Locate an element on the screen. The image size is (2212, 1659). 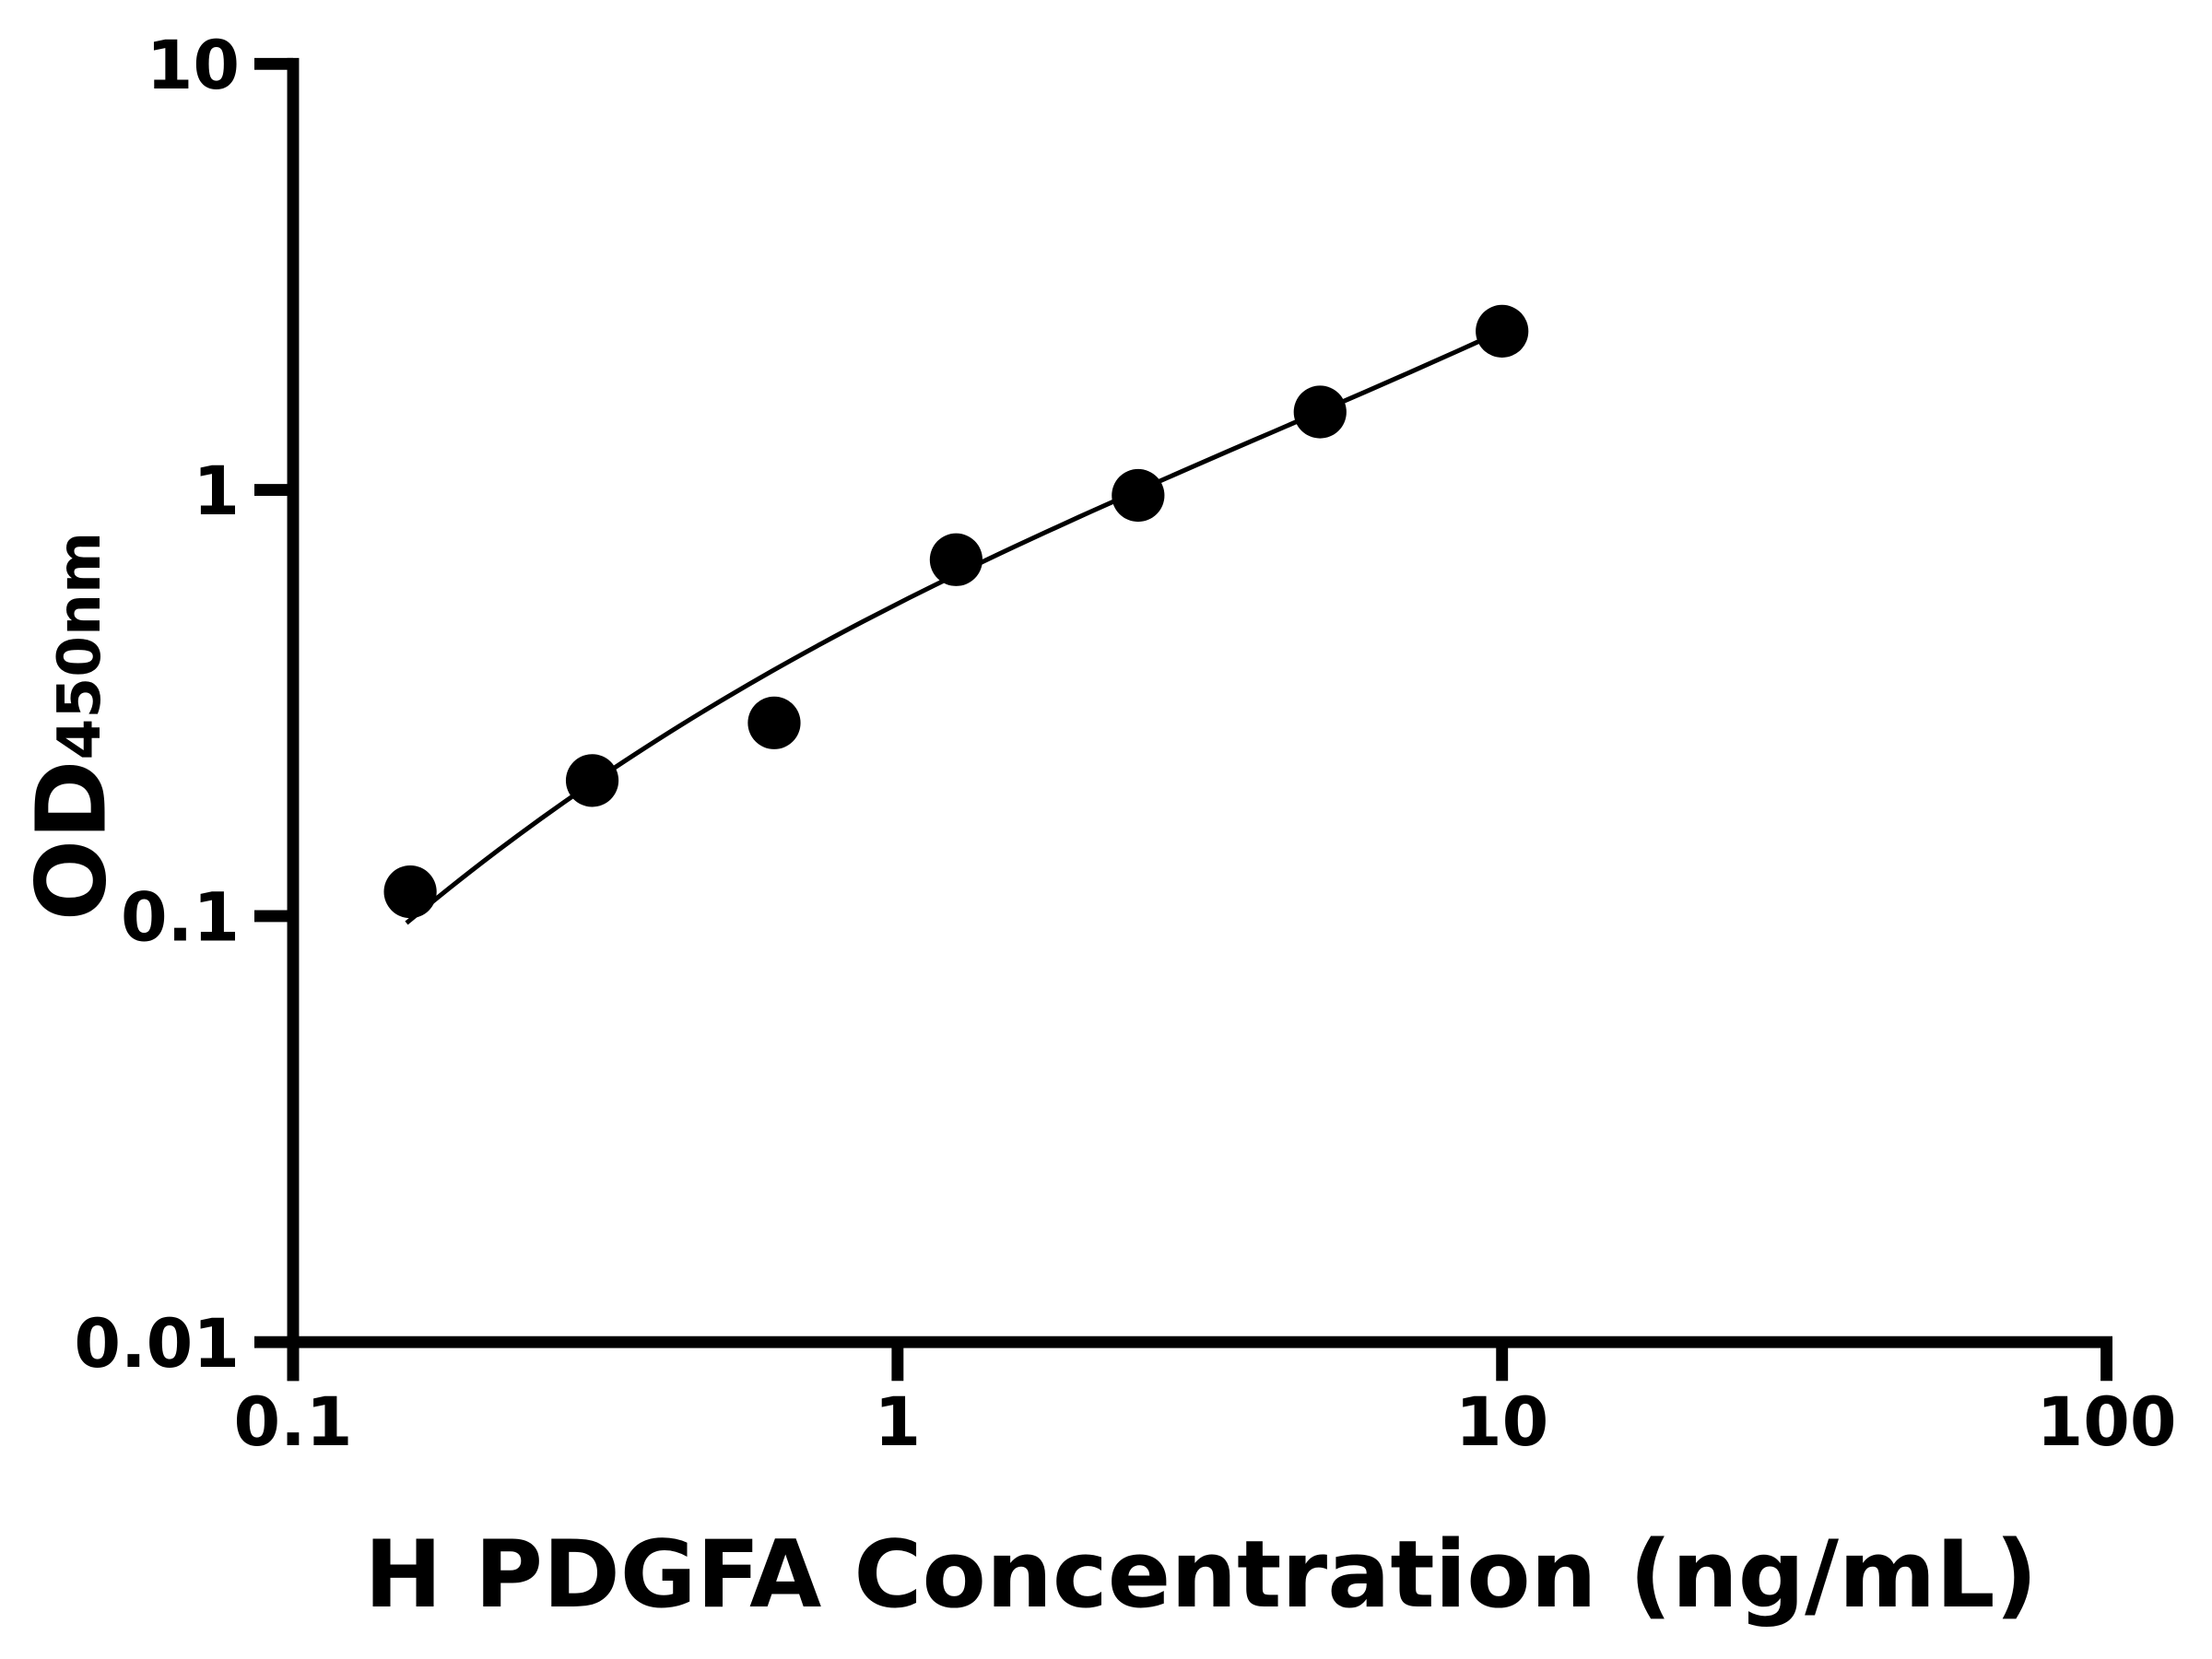
x-tick-label-100: 100 is located at coordinates (2107, 1422).